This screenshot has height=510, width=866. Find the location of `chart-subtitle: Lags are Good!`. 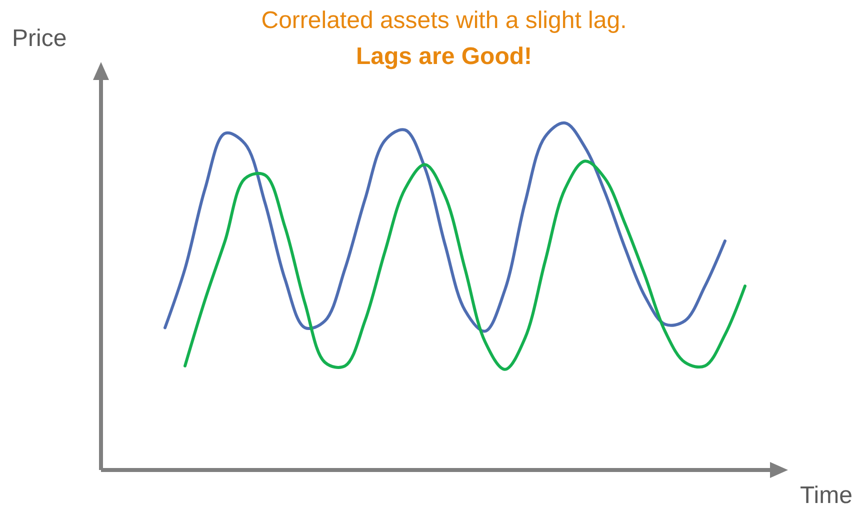

chart-subtitle: Lags are Good! is located at coordinates (444, 56).